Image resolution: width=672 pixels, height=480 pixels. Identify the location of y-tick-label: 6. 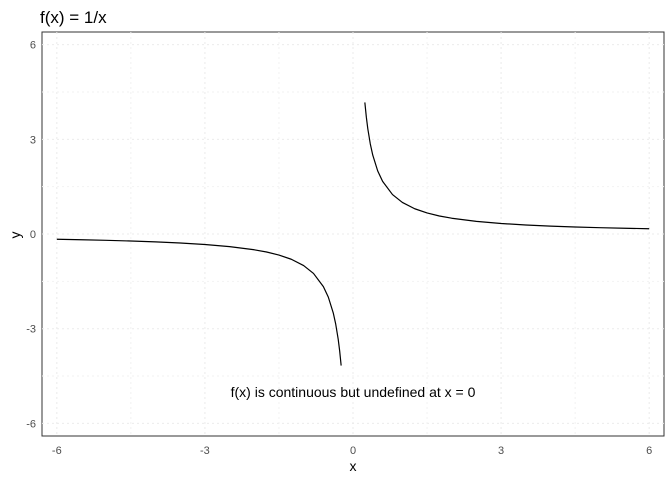
(33, 46).